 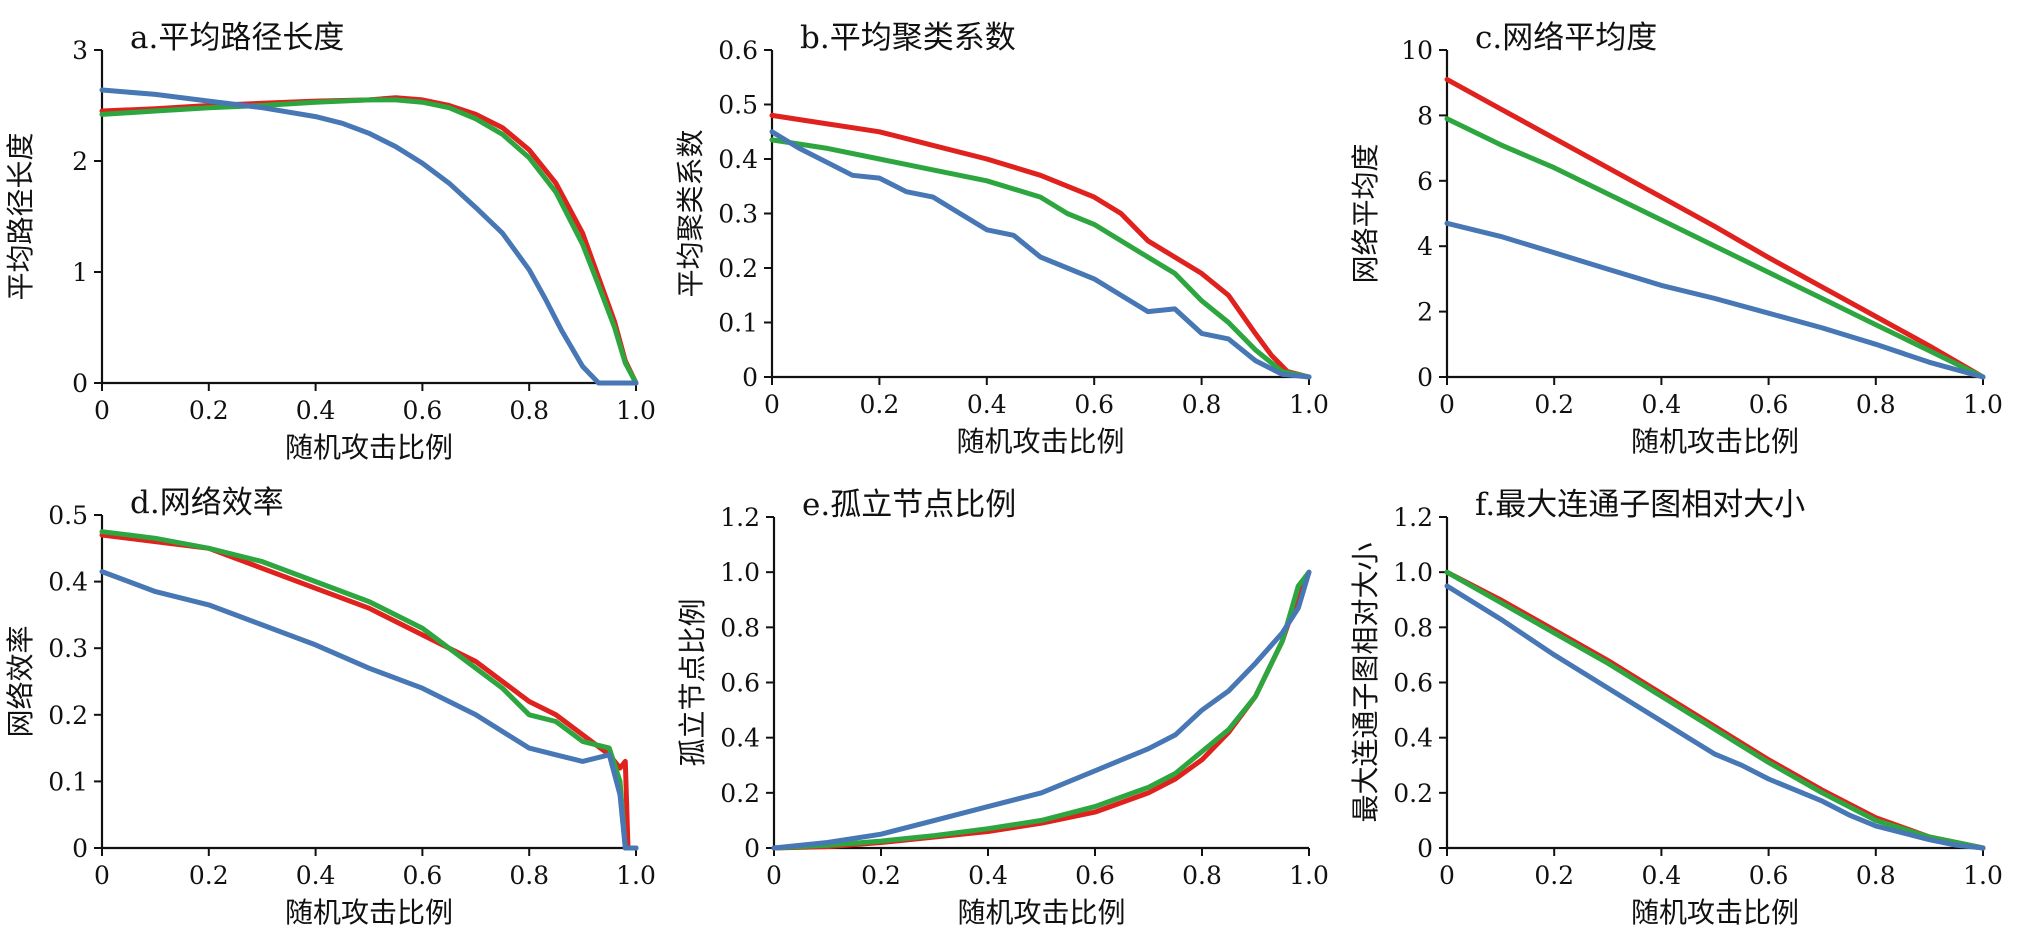 I want to click on y-tick-label: 6, so click(x=1425, y=181).